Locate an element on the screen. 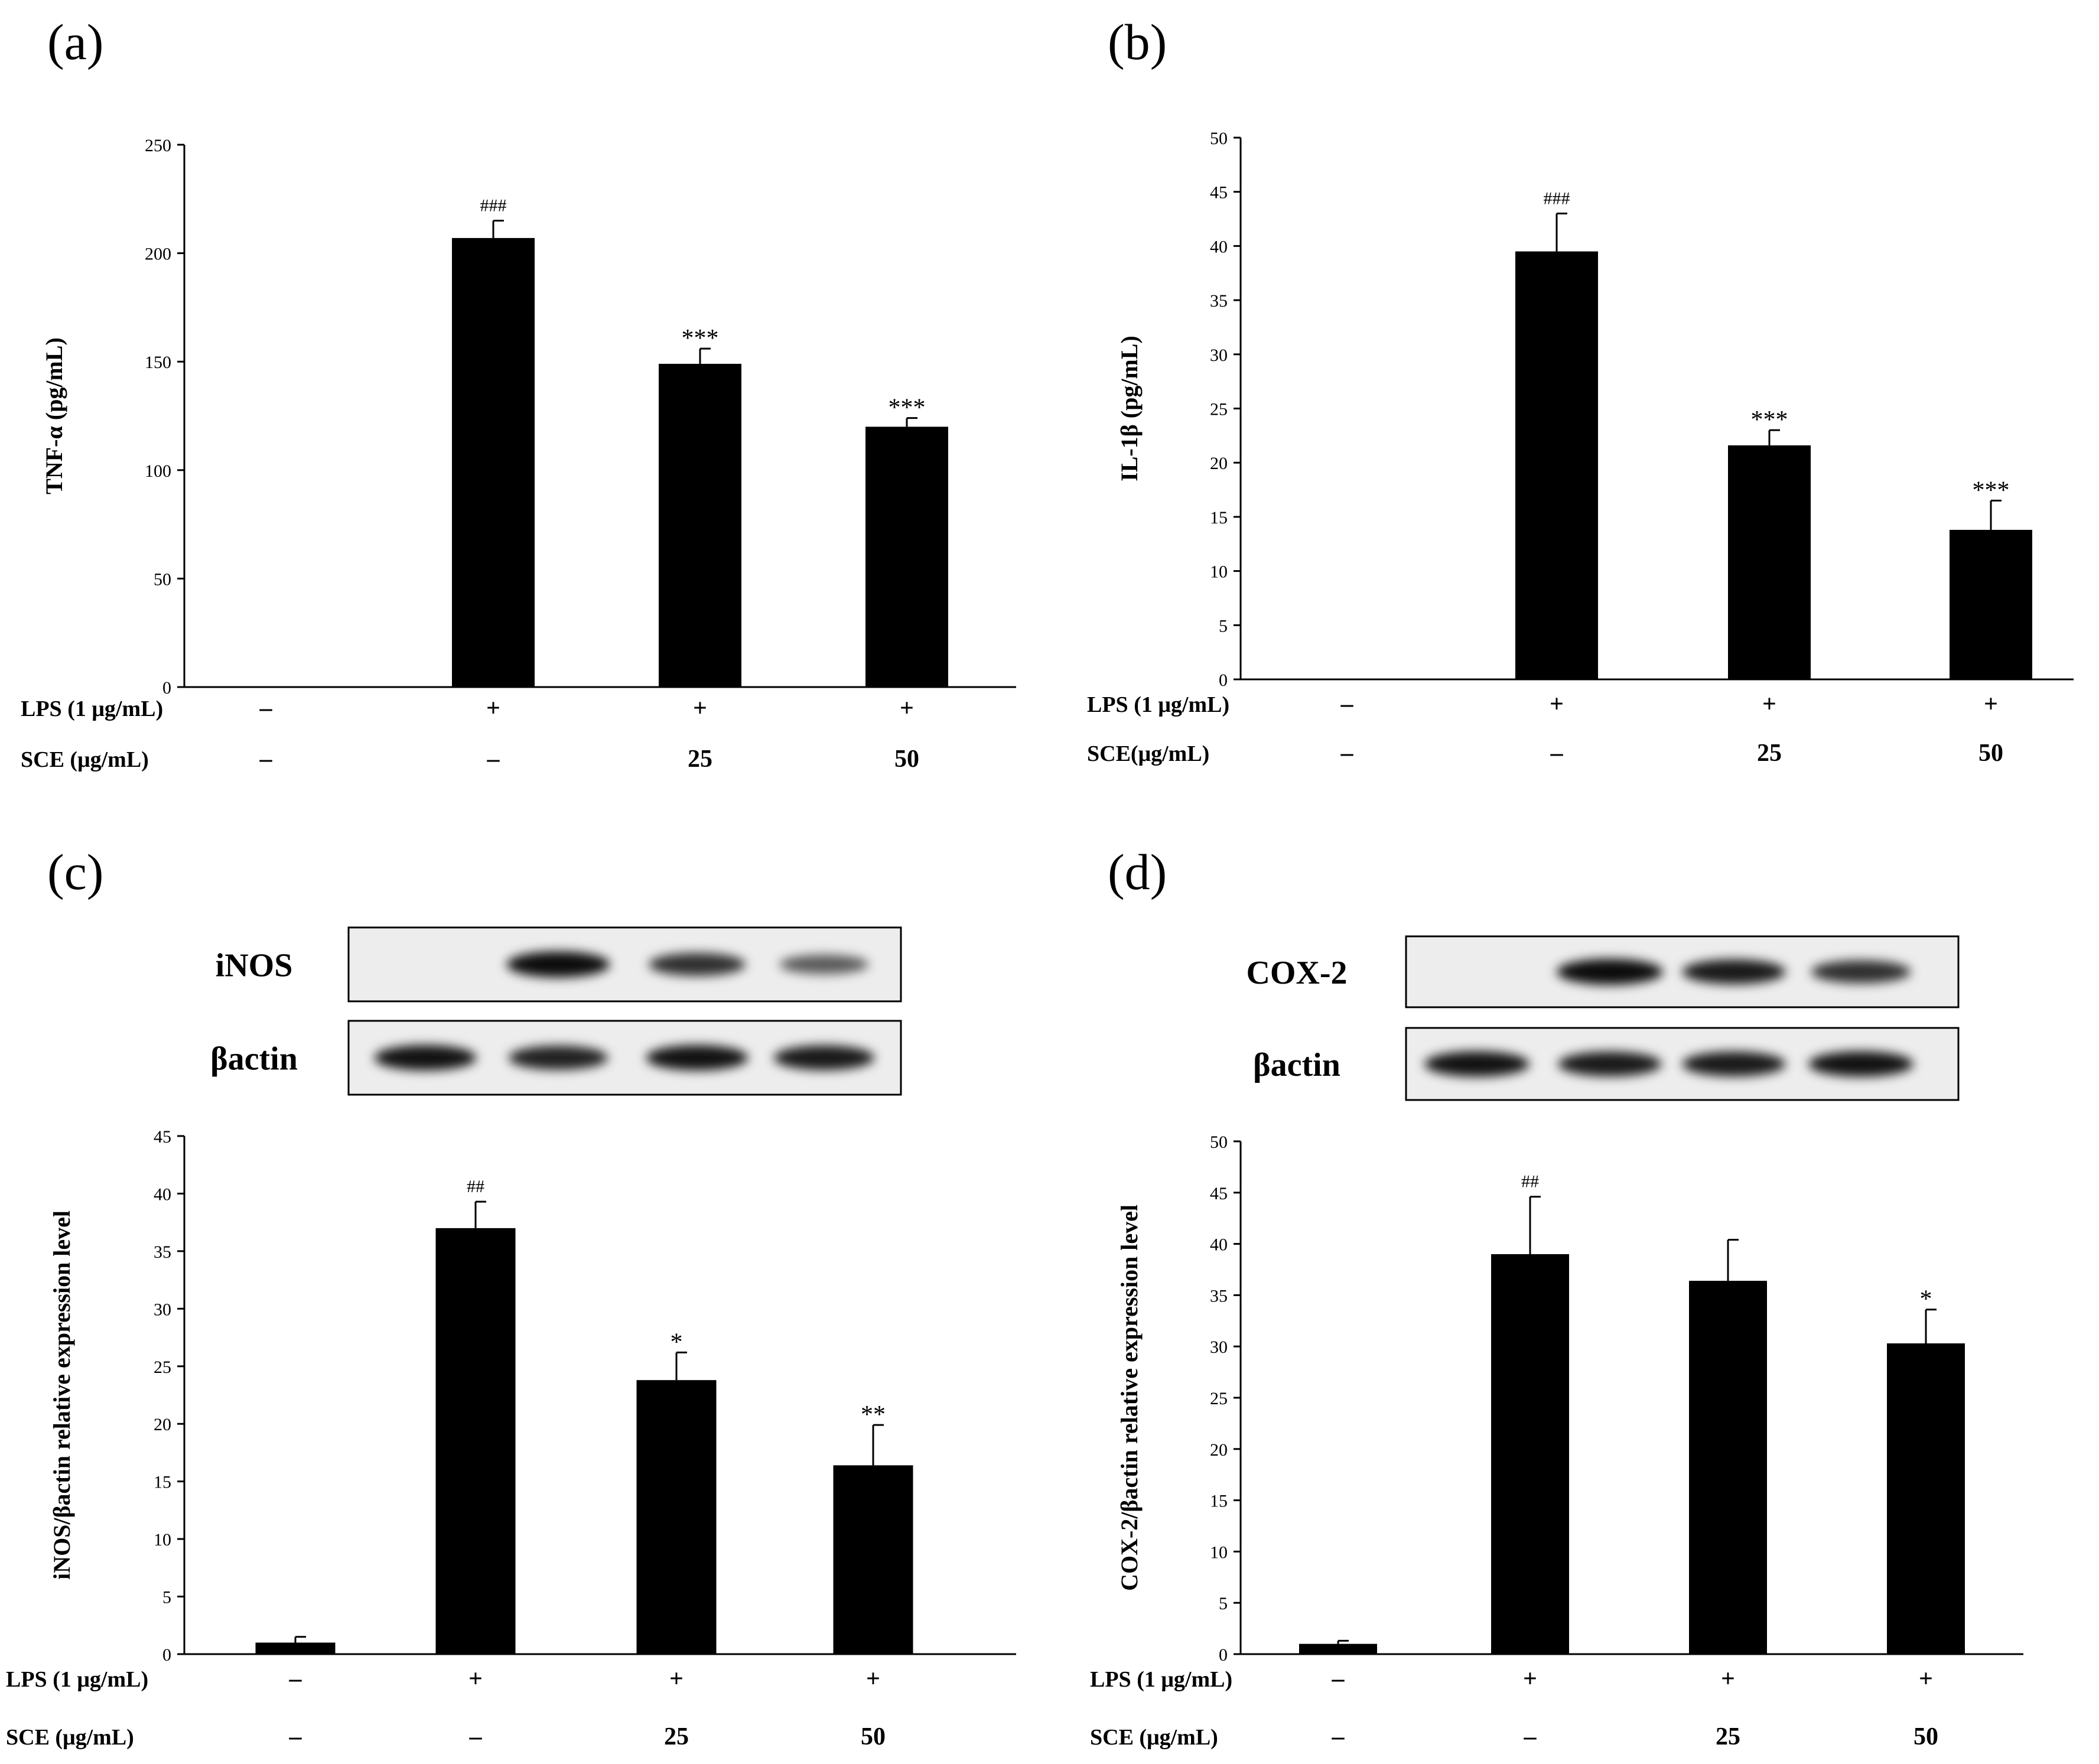 The height and width of the screenshot is (1764, 2099). y-axis-label: IL-1β (pg/mL) is located at coordinates (1129, 408).